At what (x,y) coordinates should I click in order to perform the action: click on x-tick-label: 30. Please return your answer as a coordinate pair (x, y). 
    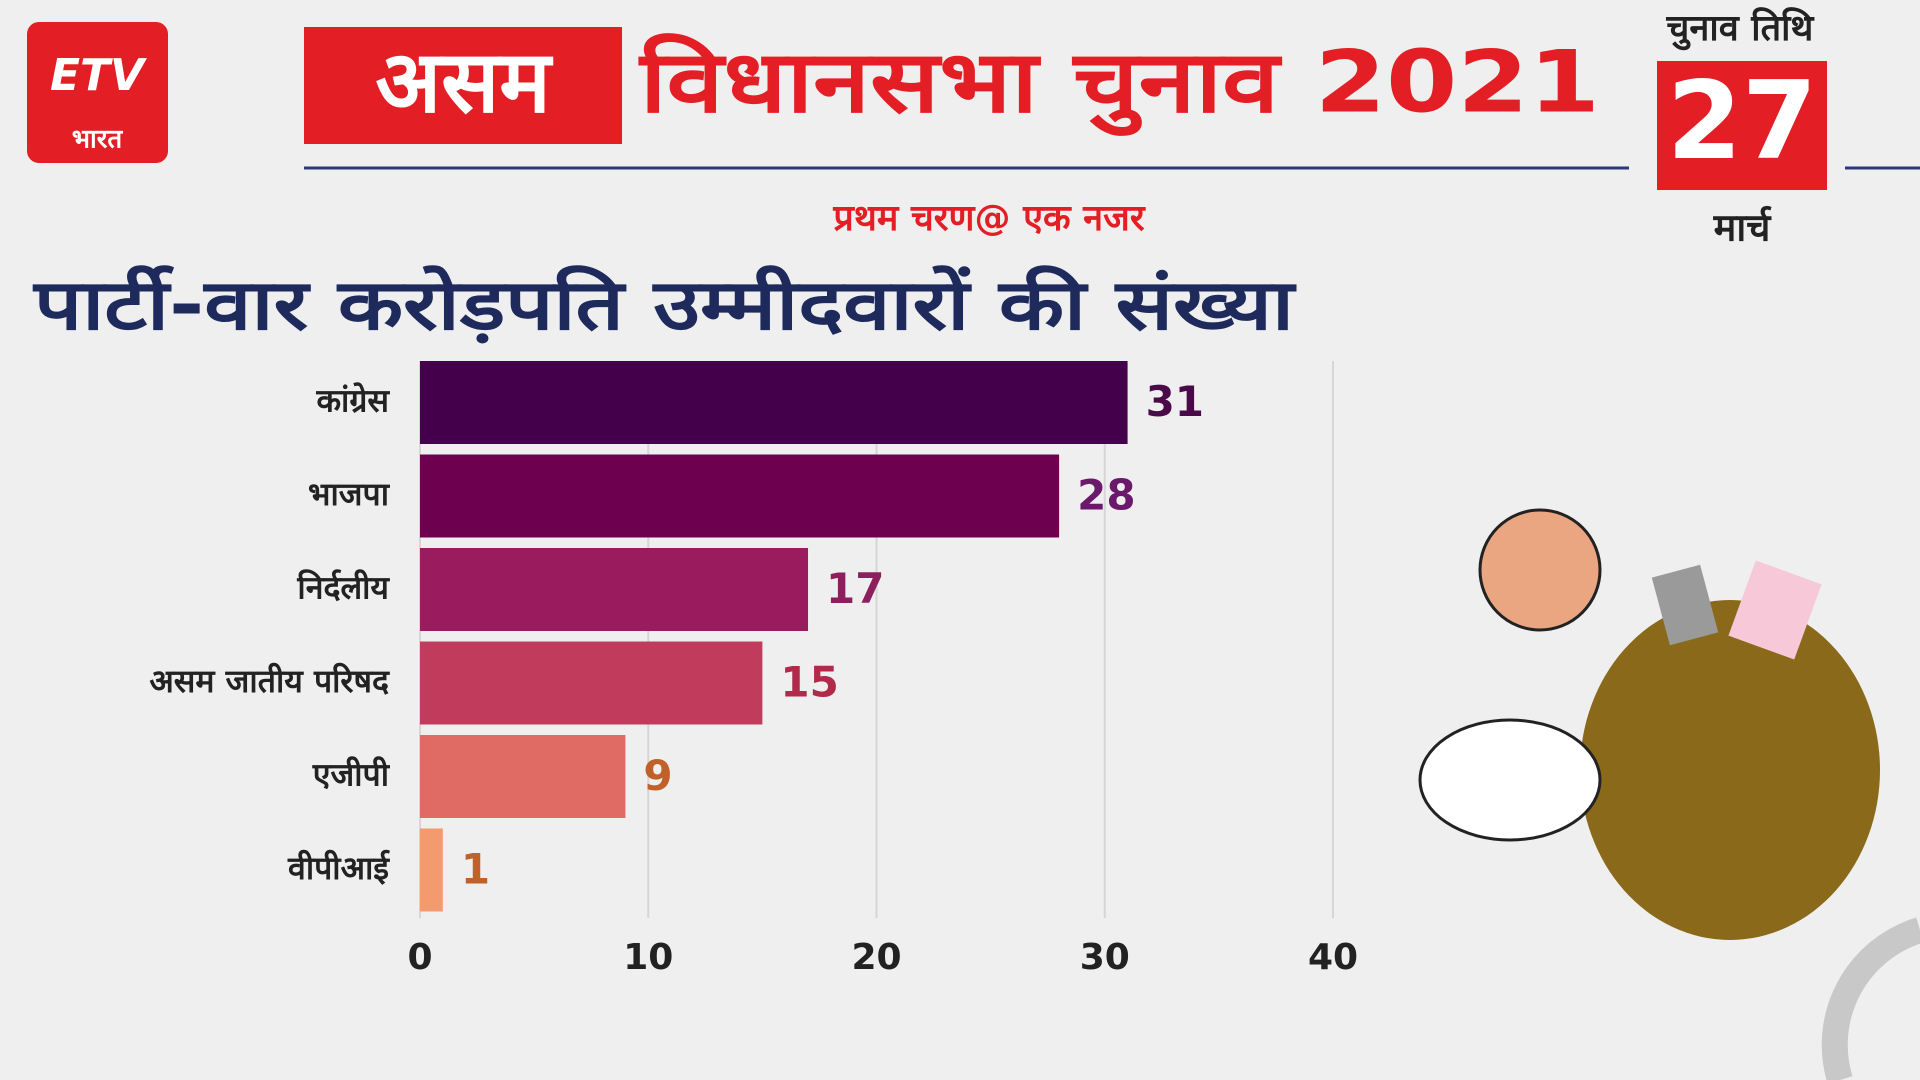
    Looking at the image, I should click on (1105, 957).